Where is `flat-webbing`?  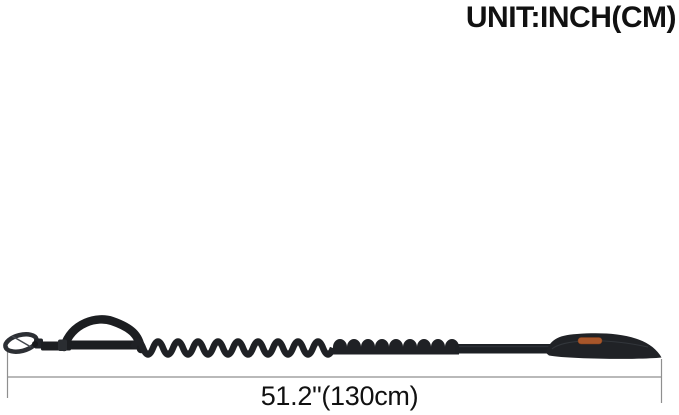
flat-webbing is located at coordinates (505, 349).